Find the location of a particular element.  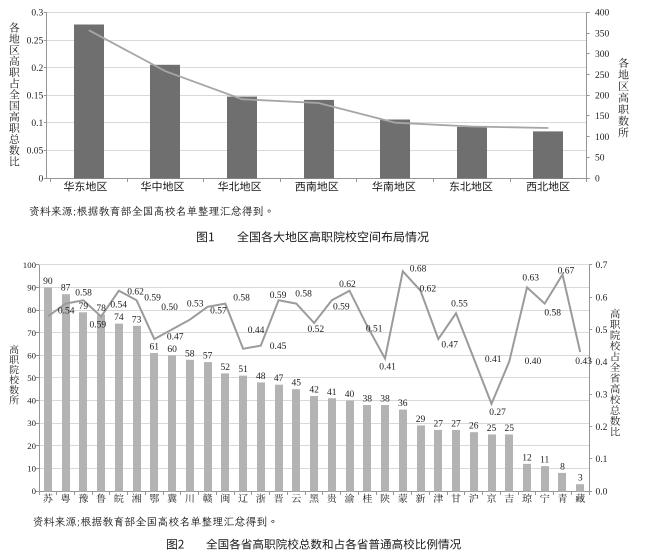

svg-text: 0.53 is located at coordinates (195, 304).